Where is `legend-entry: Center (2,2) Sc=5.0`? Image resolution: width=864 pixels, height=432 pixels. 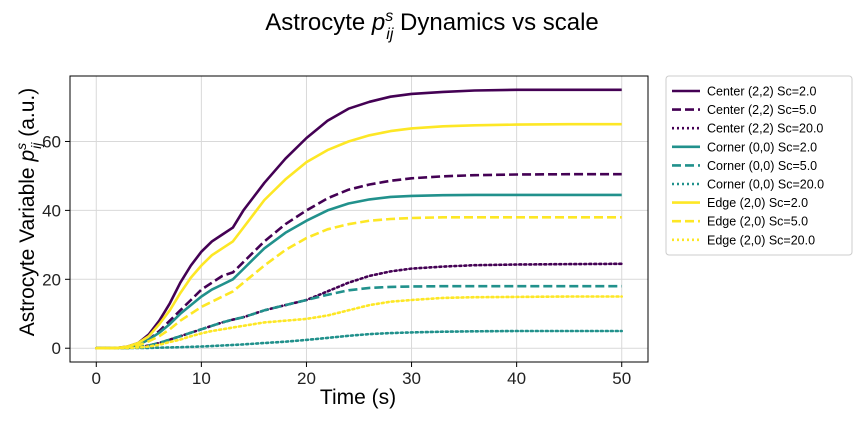
legend-entry: Center (2,2) Sc=5.0 is located at coordinates (761, 110).